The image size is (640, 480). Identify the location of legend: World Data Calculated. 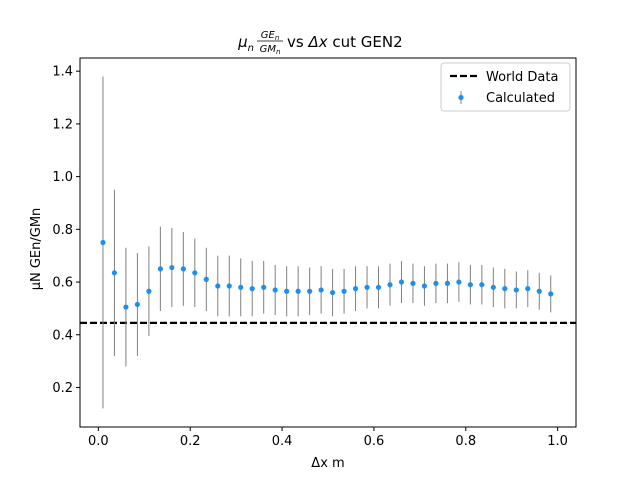
(505, 87).